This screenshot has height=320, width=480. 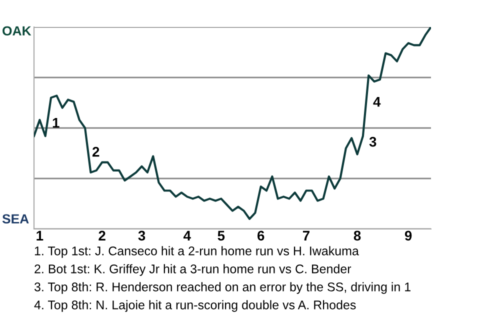 I want to click on annotation: 3, so click(x=372, y=141).